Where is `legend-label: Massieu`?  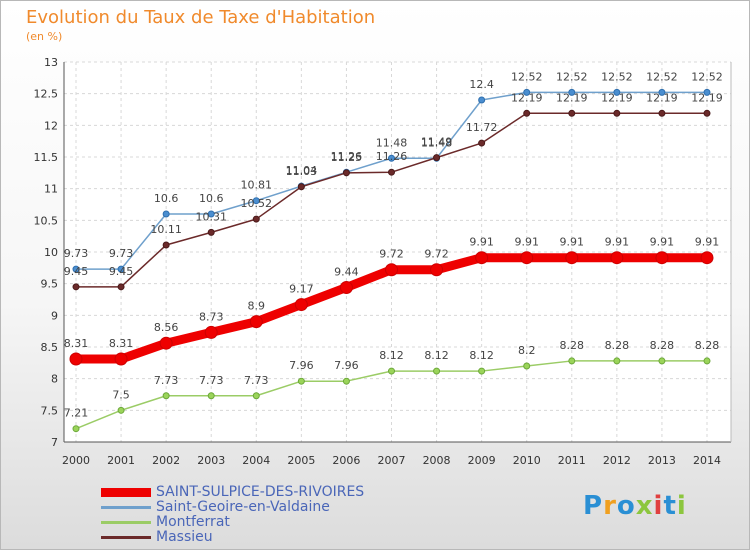 legend-label: Massieu is located at coordinates (184, 537).